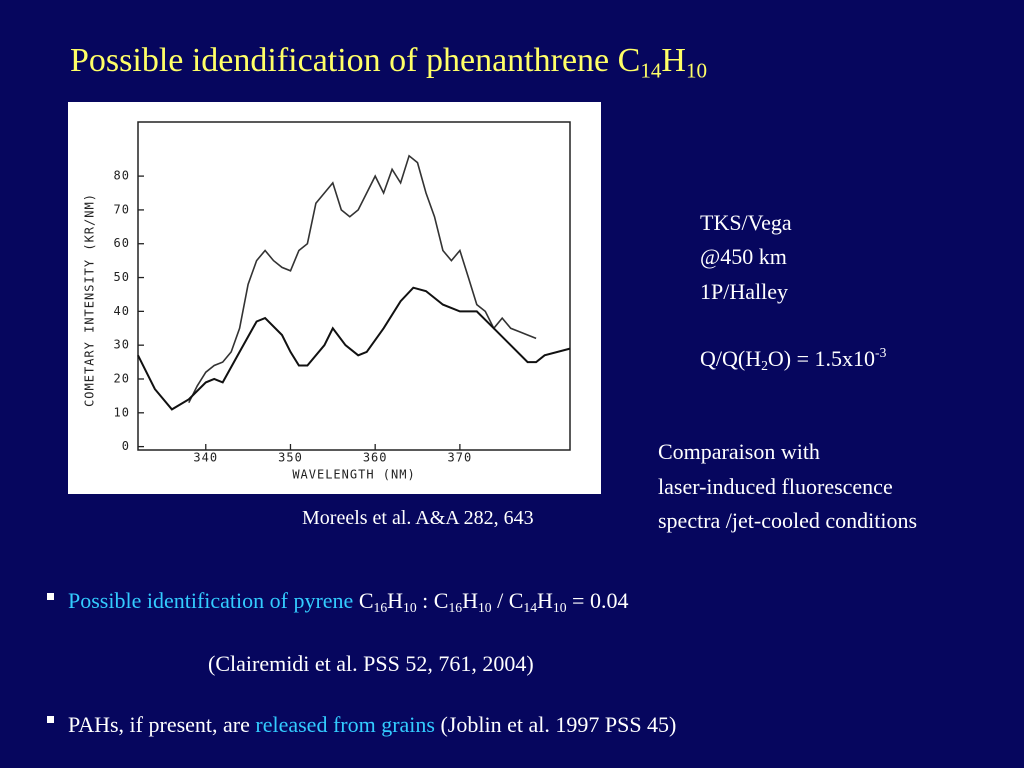 Image resolution: width=1024 pixels, height=768 pixels. What do you see at coordinates (122, 345) in the screenshot?
I see `y-tick-label: 30` at bounding box center [122, 345].